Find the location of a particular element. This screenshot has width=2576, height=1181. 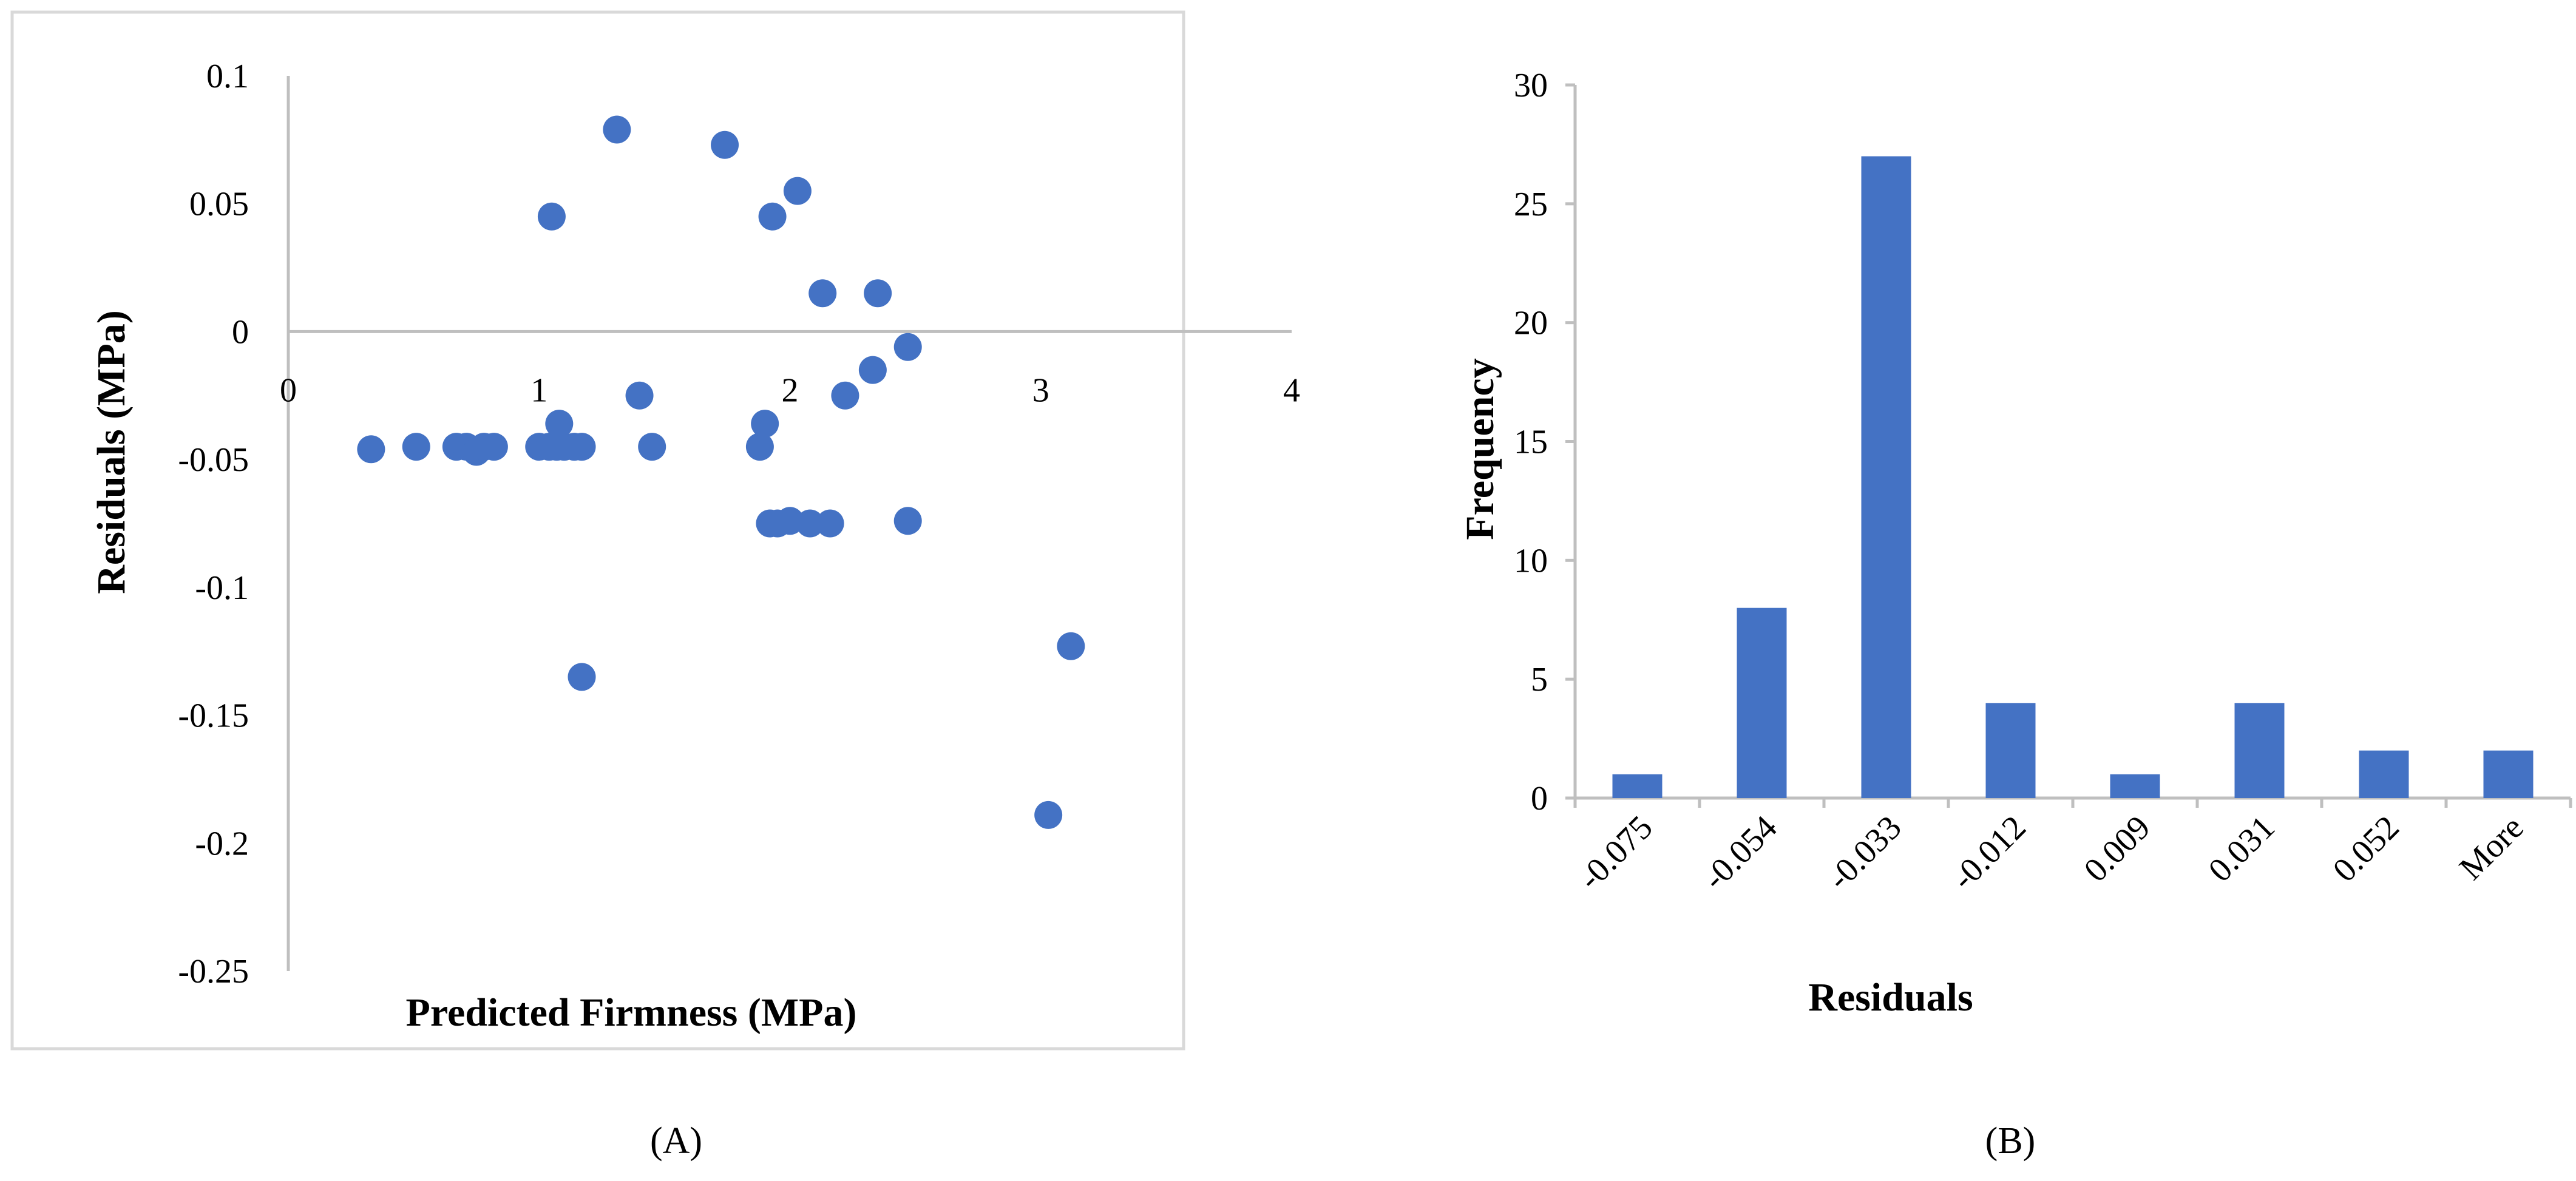

scatter-y-tick-label: -0.2 is located at coordinates (222, 844).